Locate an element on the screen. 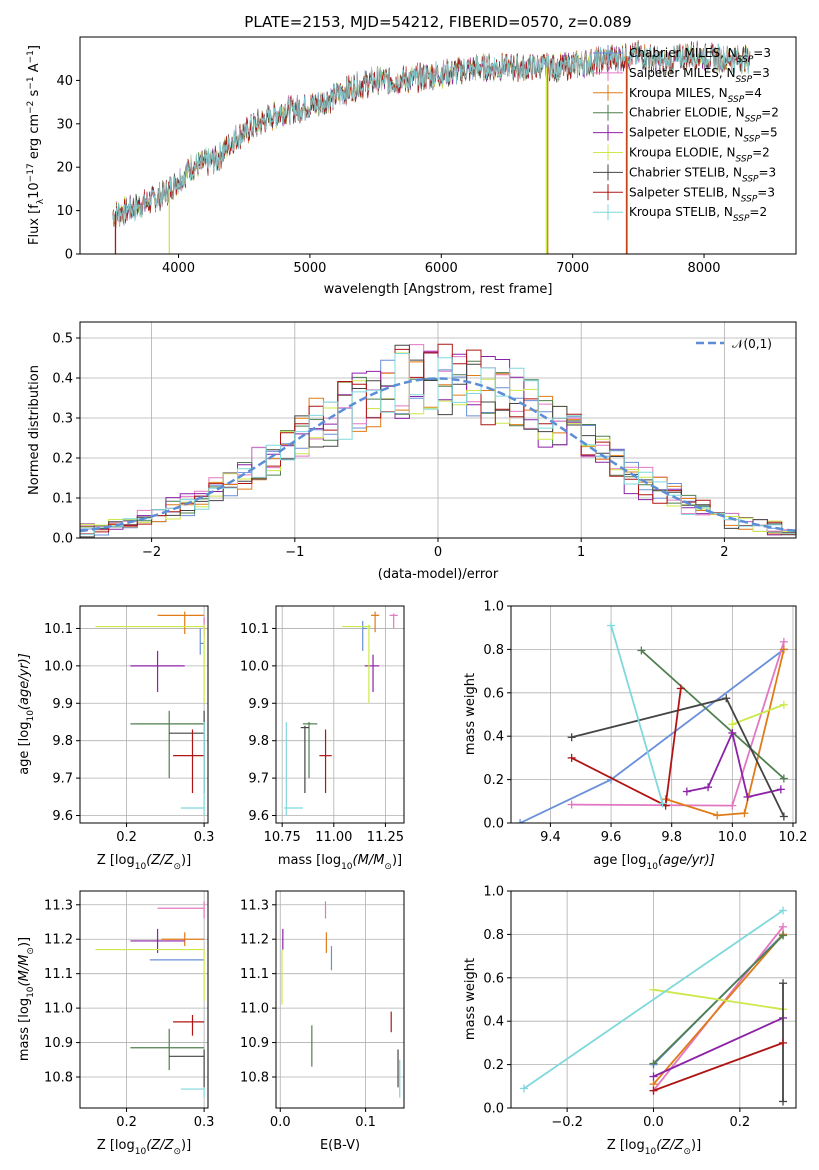 Image resolution: width=819 pixels, height=1170 pixels. y-tick-label: 0.6 is located at coordinates (493, 693).